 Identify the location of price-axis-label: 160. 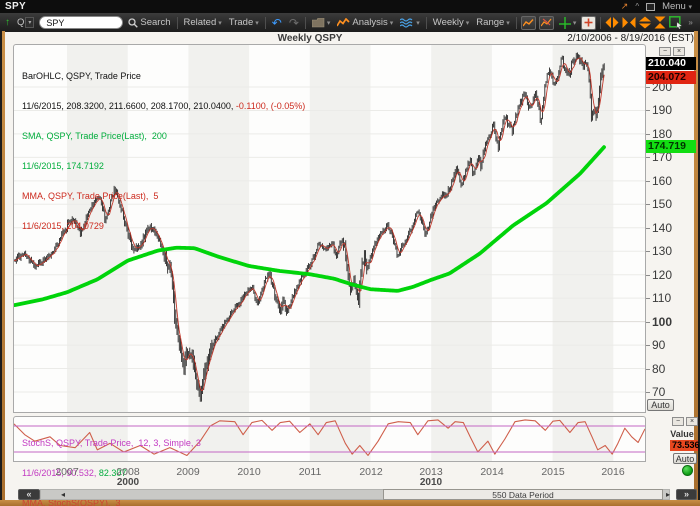
(662, 181).